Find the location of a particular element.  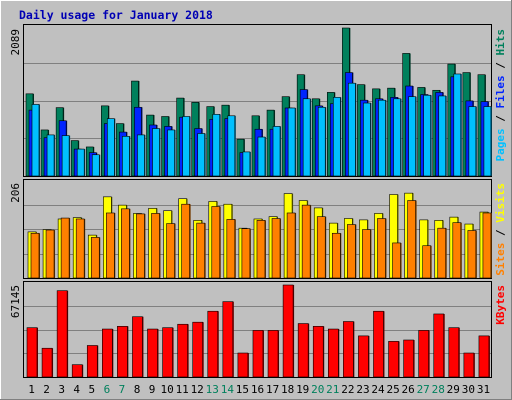

chart-title: Daily usage for January 2018 is located at coordinates (116, 15).